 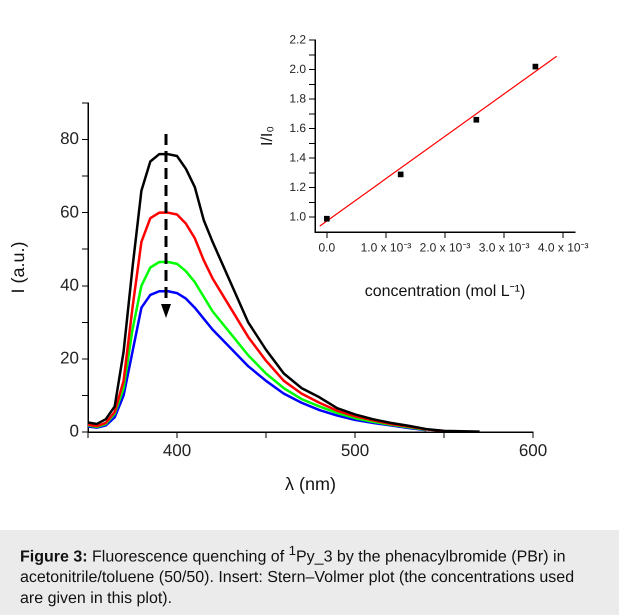 I want to click on x-tick-label: 600, so click(x=533, y=450).